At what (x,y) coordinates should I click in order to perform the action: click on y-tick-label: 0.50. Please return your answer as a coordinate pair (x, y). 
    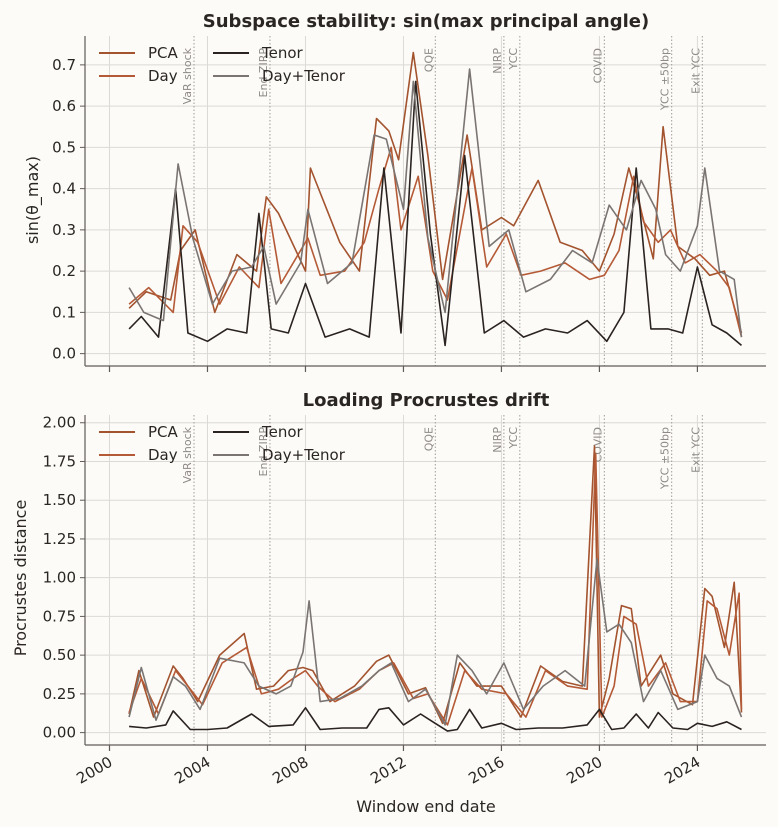
    Looking at the image, I should click on (59, 655).